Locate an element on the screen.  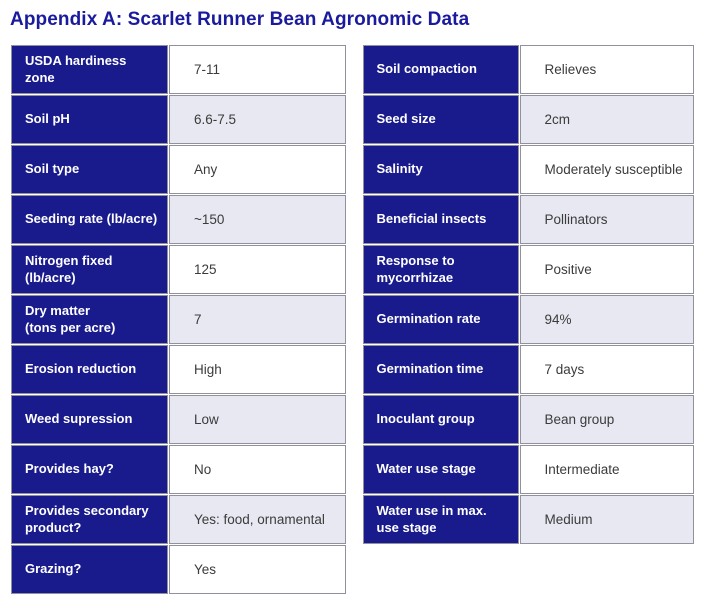
table-row: Dry matter (tons per acre) 7 is located at coordinates (178, 319).